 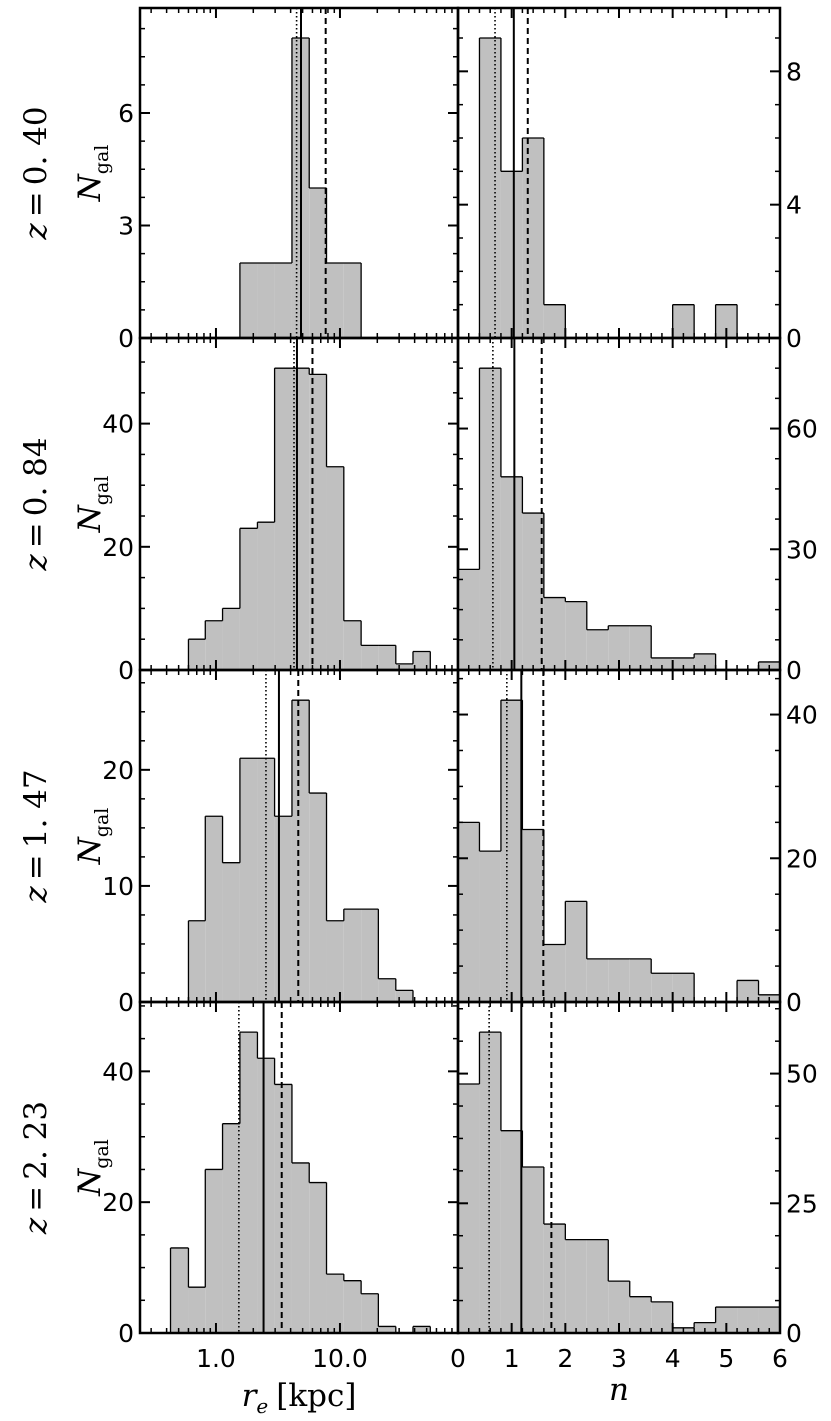 What do you see at coordinates (512, 1358) in the screenshot?
I see `x-tick-label: 1` at bounding box center [512, 1358].